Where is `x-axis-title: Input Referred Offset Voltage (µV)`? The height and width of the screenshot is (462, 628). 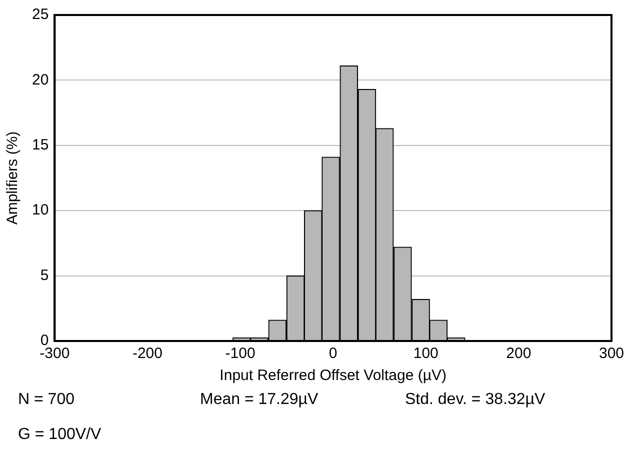
x-axis-title: Input Referred Offset Voltage (µV) is located at coordinates (333, 375).